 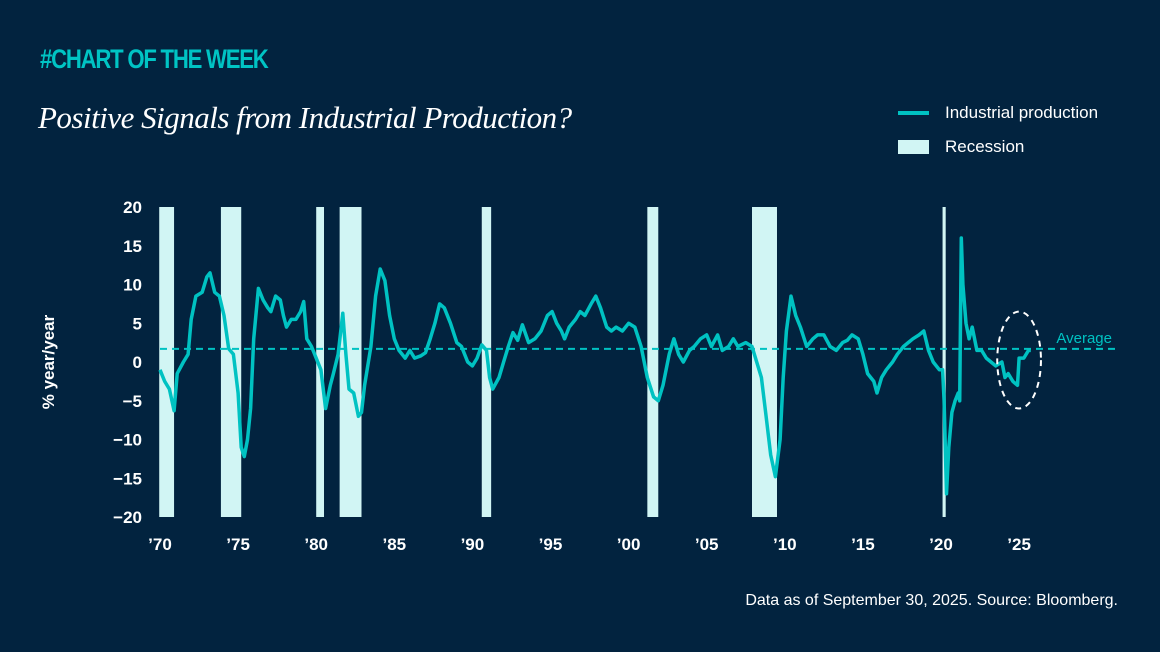 I want to click on x-tick-label: ’80, so click(x=316, y=544).